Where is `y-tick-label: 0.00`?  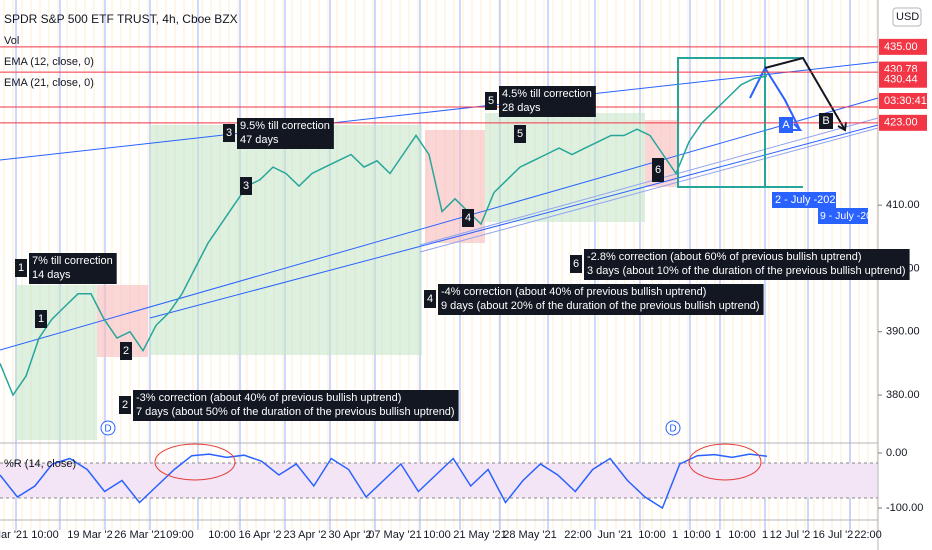
y-tick-label: 0.00 is located at coordinates (896, 453).